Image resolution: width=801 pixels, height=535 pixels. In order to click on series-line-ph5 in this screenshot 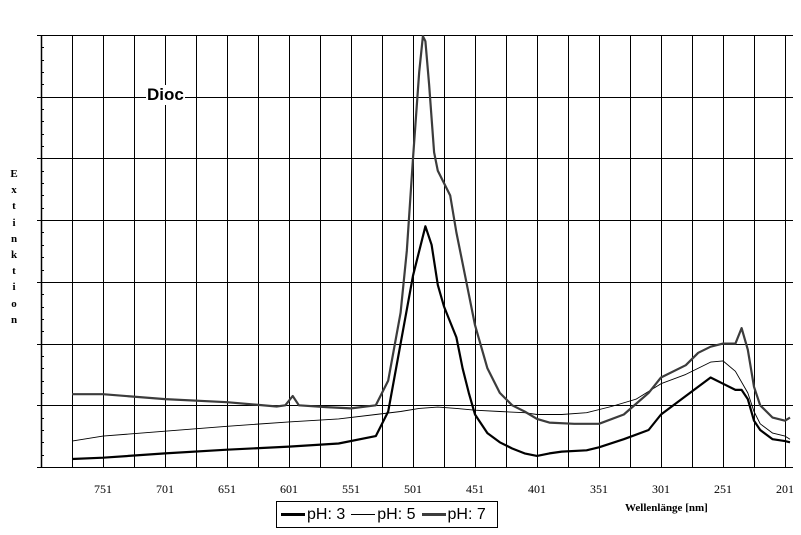, I will do `click(431, 401)`.